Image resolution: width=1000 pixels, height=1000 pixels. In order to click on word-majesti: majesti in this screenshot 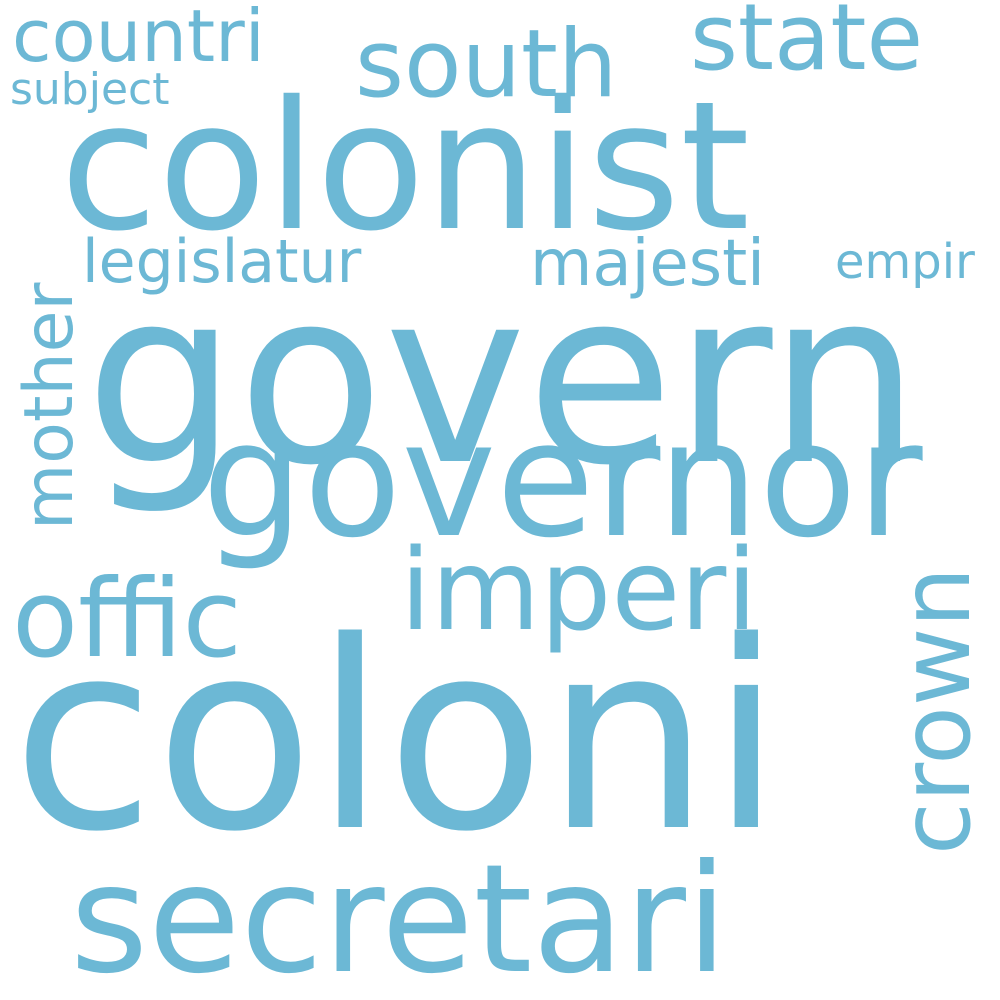, I will do `click(647, 264)`.